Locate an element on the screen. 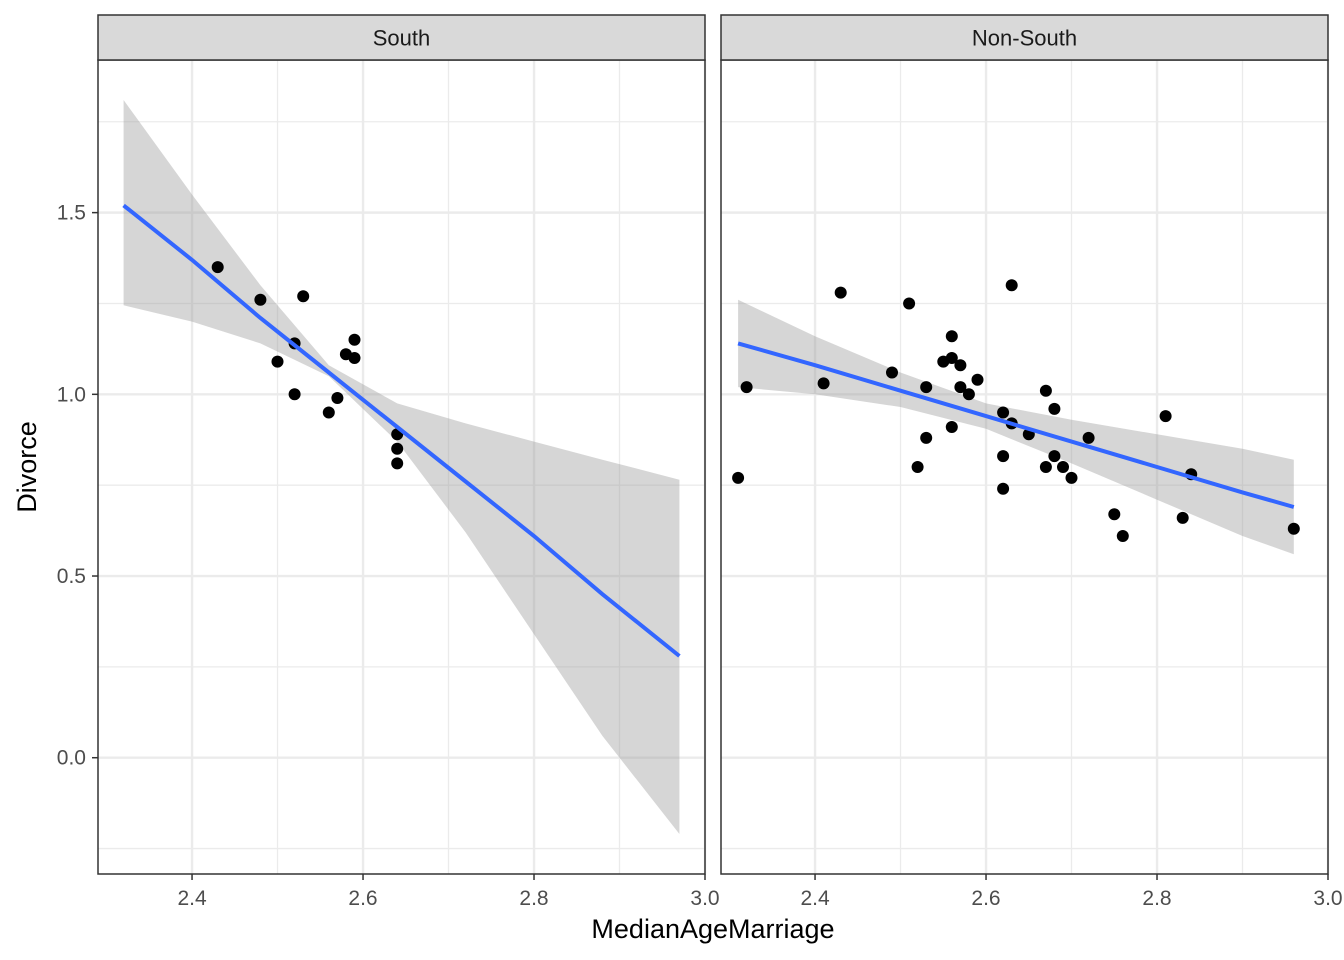 The height and width of the screenshot is (960, 1344). x-axis: 2.4 2.6 2.8 3.0 2.4 2.6 2.8 3.0 is located at coordinates (760, 892).